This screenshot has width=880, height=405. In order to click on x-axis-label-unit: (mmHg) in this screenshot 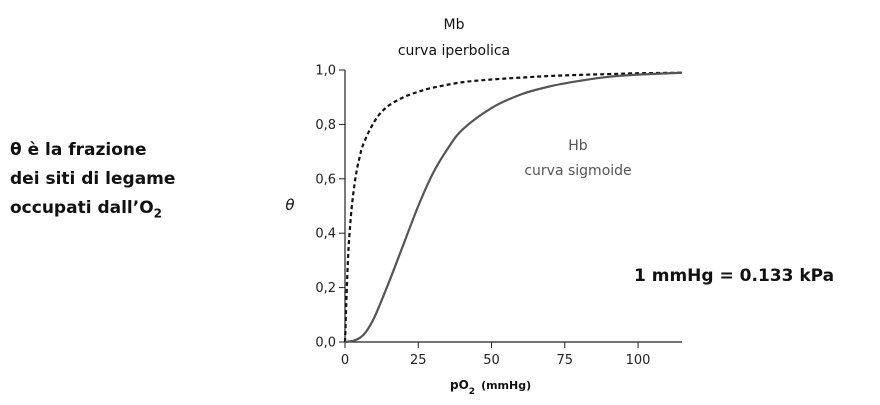, I will do `click(506, 385)`.